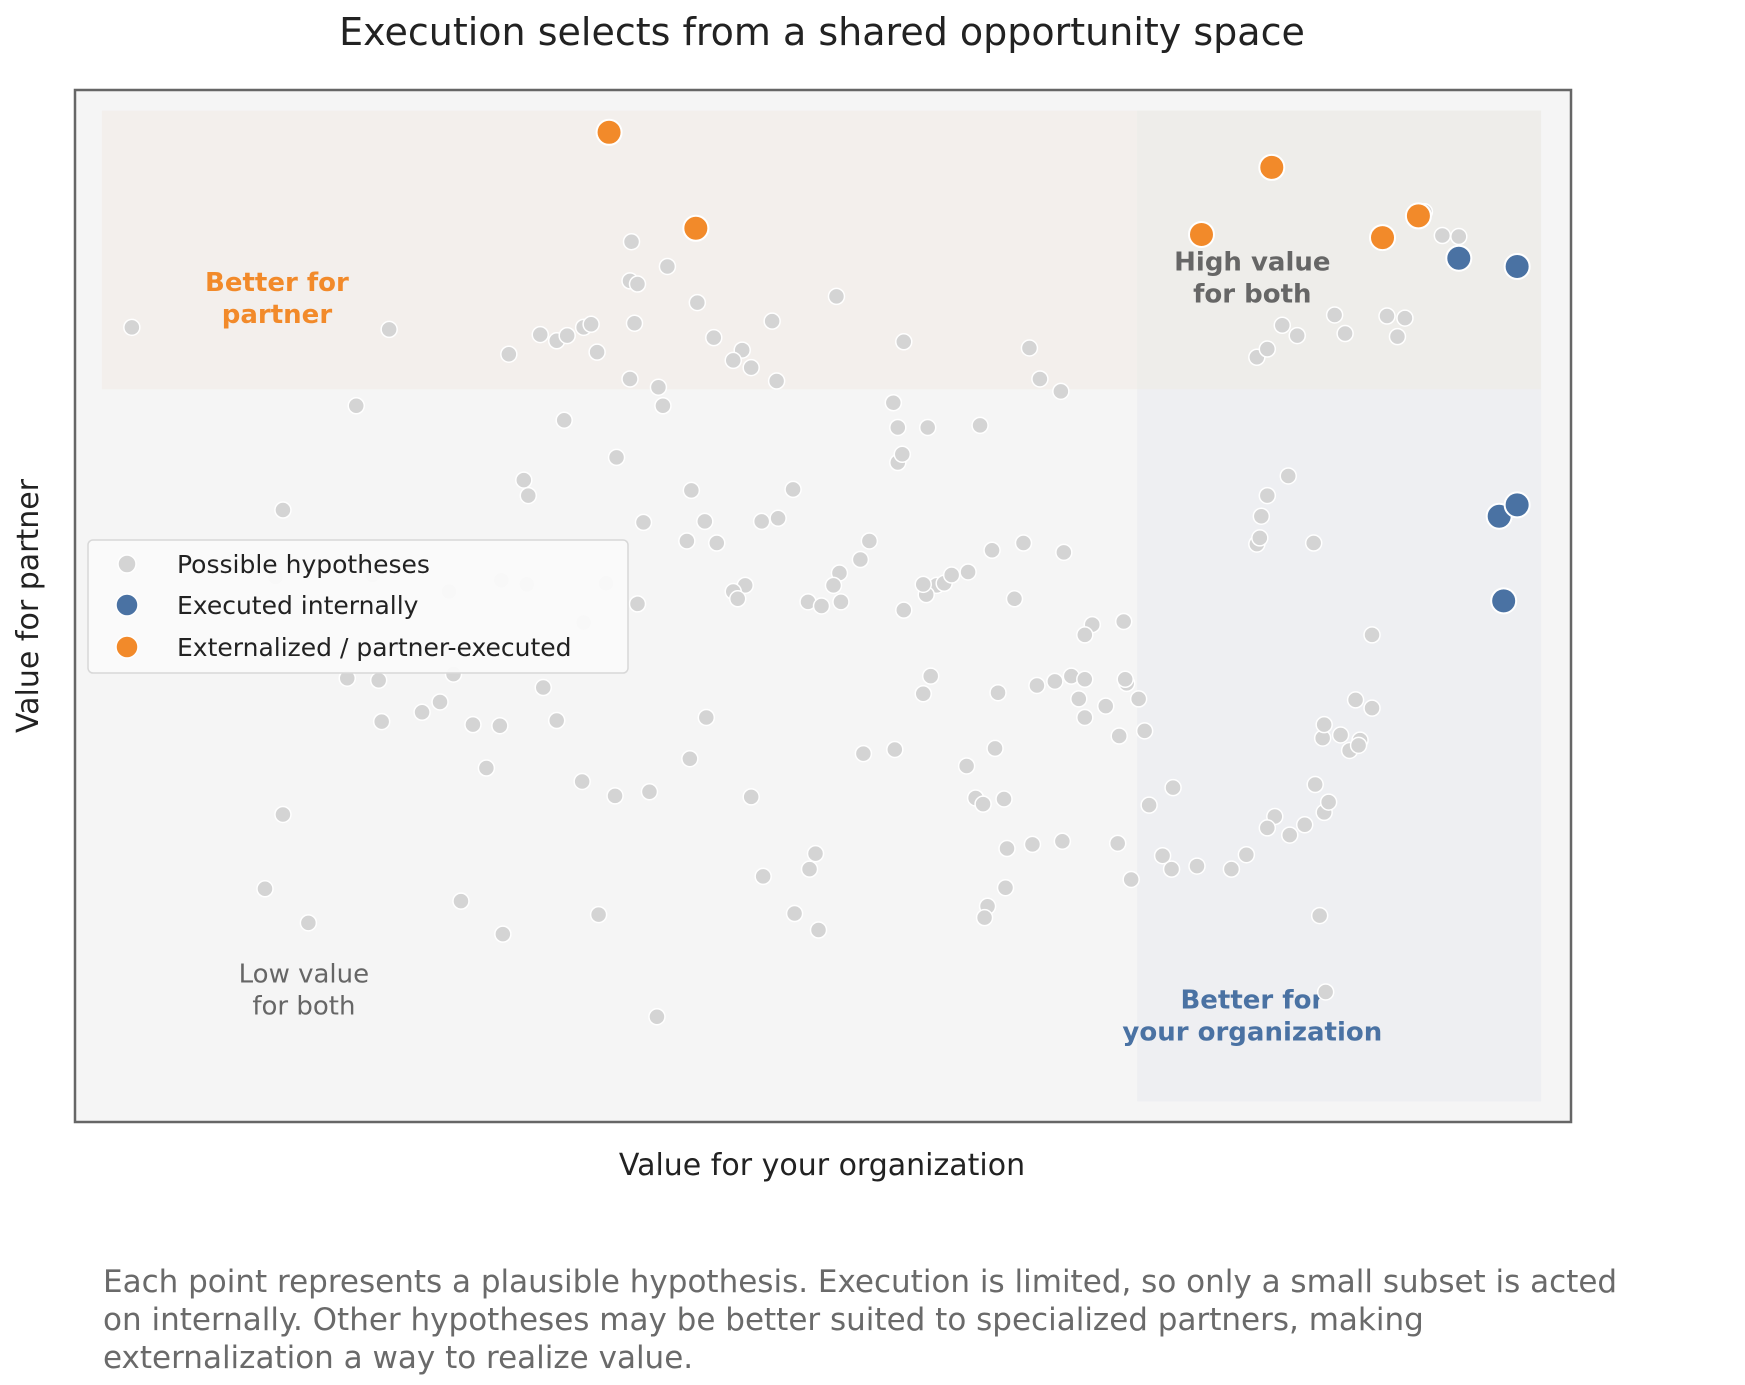 The height and width of the screenshot is (1385, 1745). I want to click on region-label-low: Low value for both, so click(304, 991).